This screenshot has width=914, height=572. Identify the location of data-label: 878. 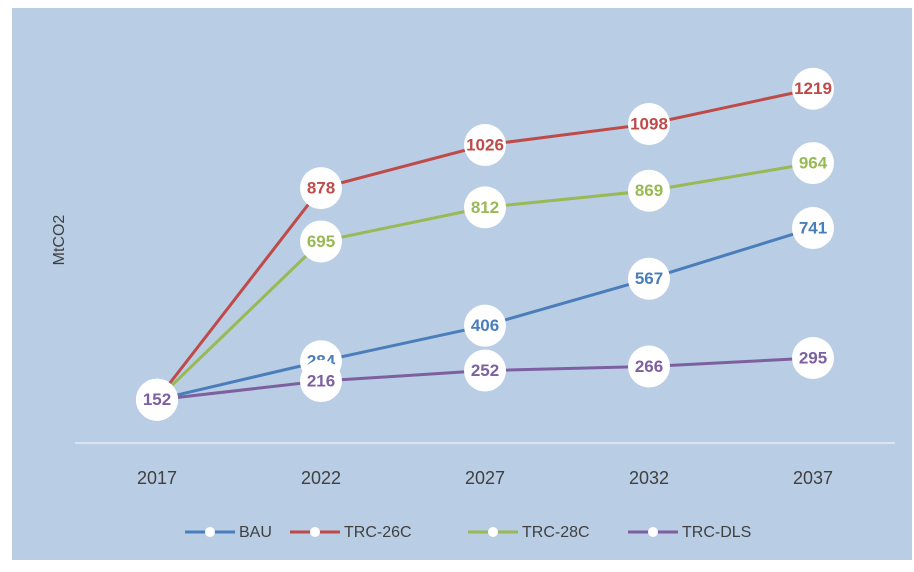
(321, 188).